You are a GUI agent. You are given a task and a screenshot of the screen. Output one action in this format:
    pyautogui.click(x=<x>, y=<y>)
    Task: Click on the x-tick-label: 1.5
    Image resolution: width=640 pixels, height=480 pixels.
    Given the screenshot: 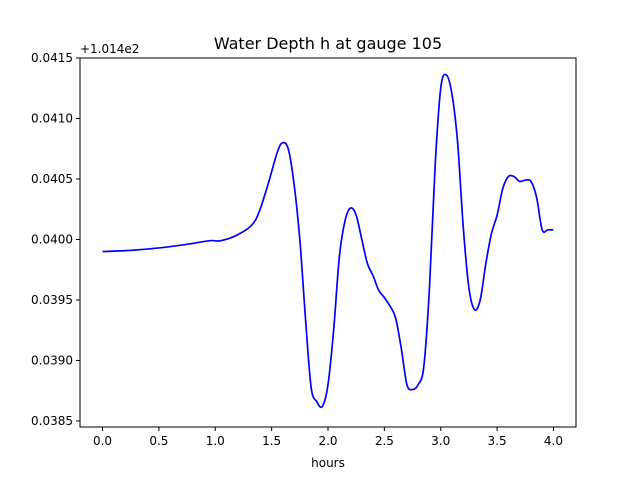 What is the action you would take?
    pyautogui.click(x=271, y=441)
    